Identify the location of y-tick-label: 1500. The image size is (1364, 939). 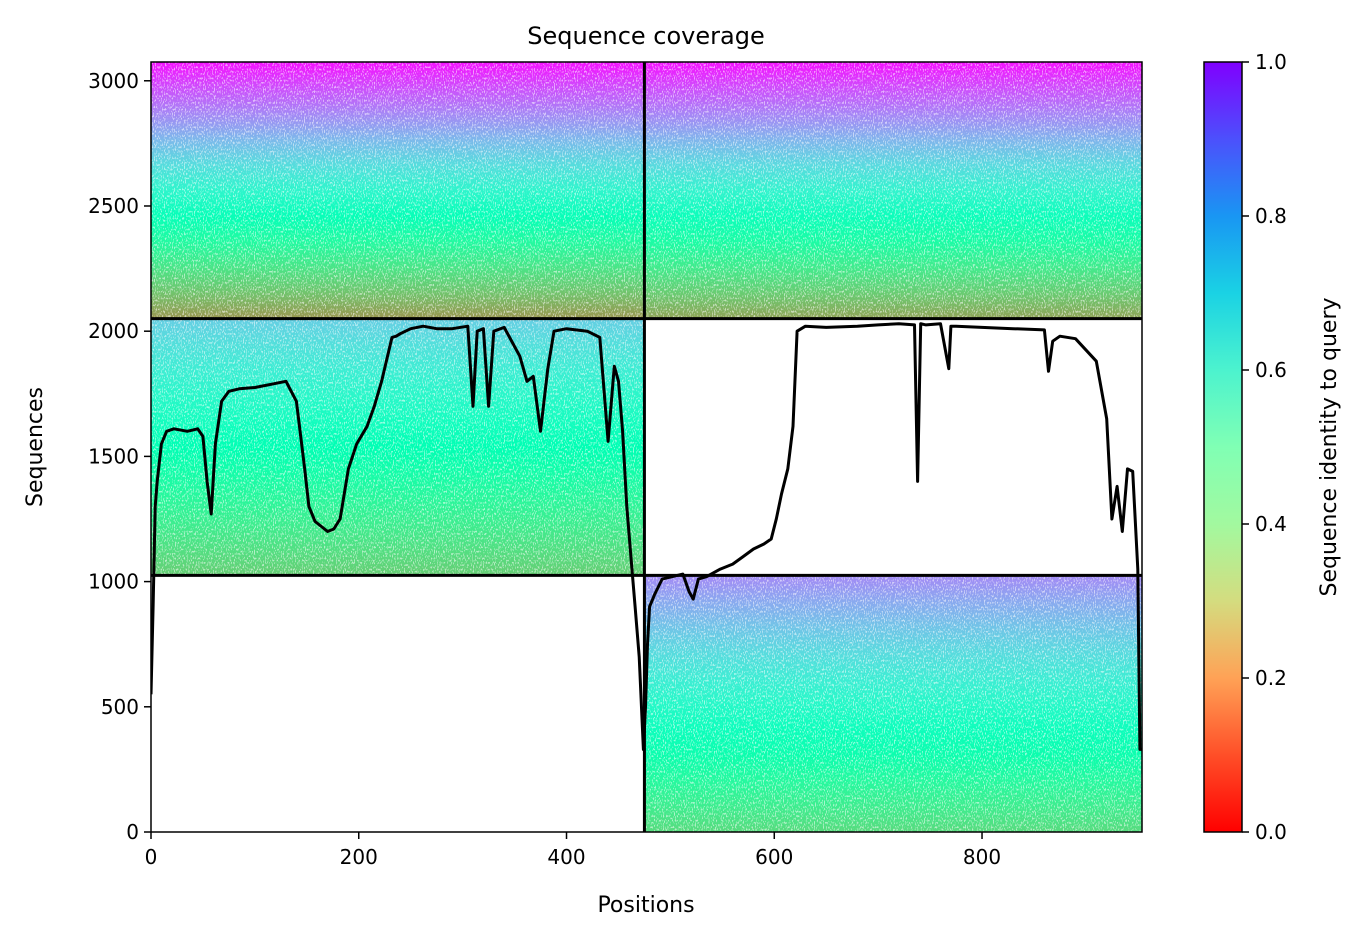
(113, 456).